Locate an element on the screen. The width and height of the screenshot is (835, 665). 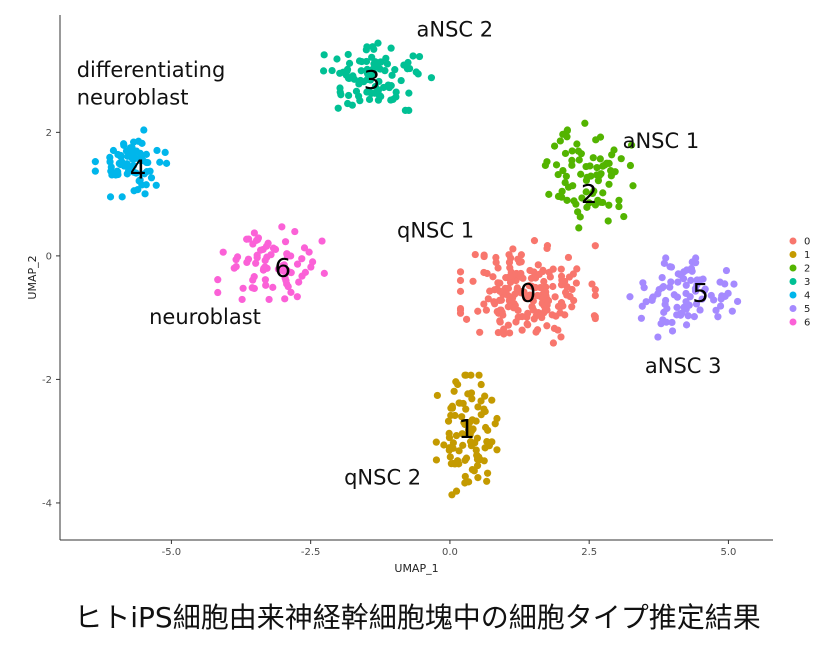
x-tick-label: -5.0 is located at coordinates (172, 552).